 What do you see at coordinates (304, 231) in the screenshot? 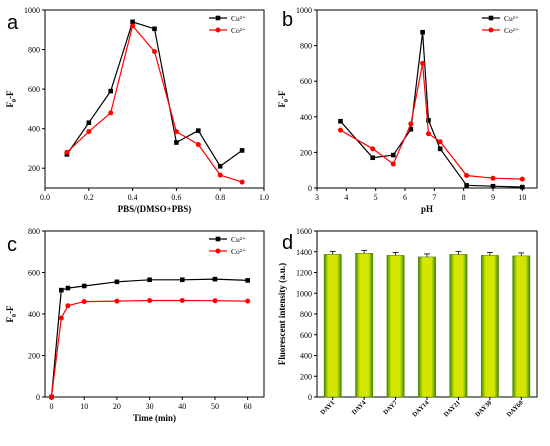
I see `y-tick-label: 1600` at bounding box center [304, 231].